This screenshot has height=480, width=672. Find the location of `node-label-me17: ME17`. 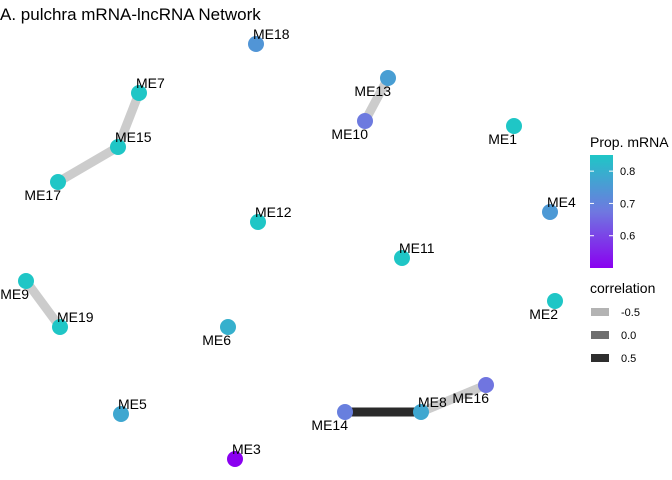

node-label-me17: ME17 is located at coordinates (42, 195).